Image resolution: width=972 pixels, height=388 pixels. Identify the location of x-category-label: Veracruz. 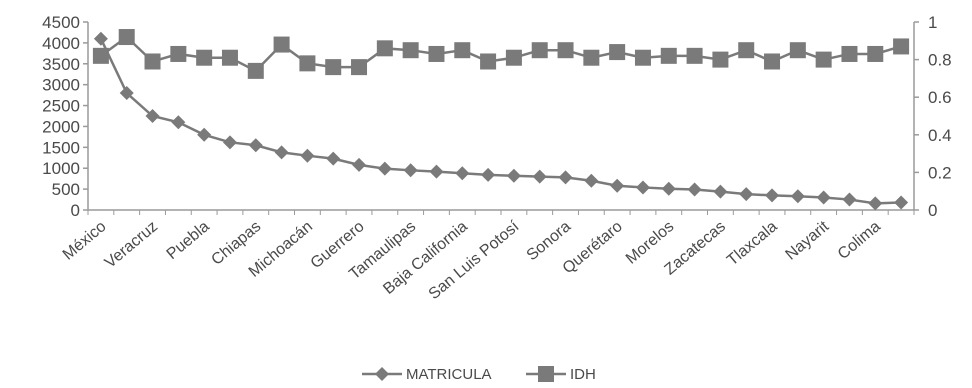
(131, 245).